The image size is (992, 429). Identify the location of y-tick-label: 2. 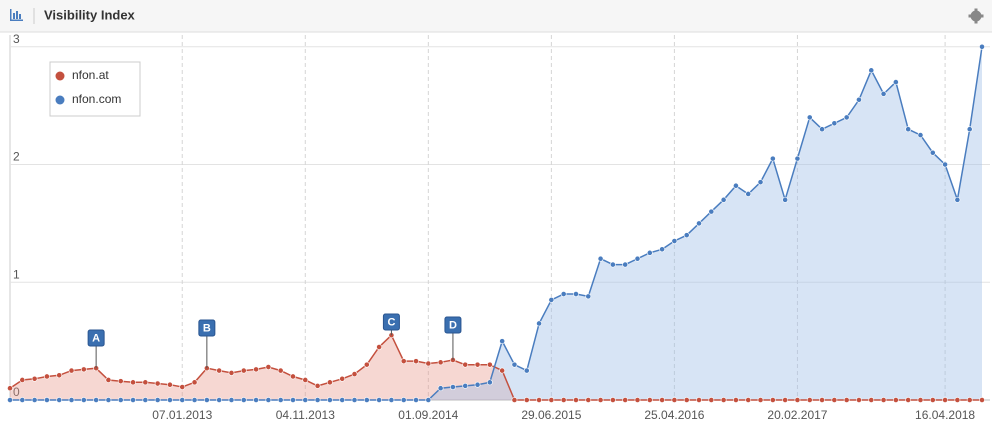
(16, 157).